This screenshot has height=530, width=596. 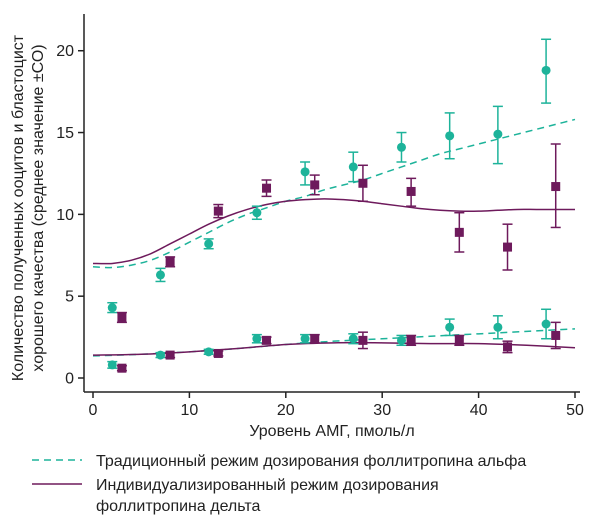 What do you see at coordinates (267, 485) in the screenshot?
I see `legend-label-2-line-1: Индивидуализированный режим дозирования` at bounding box center [267, 485].